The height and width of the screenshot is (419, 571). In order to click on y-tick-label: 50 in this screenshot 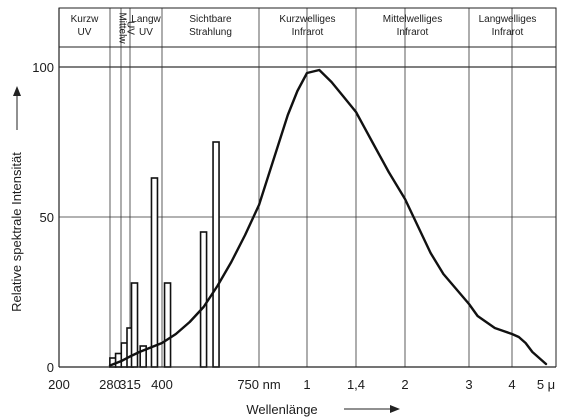, I will do `click(47, 217)`.